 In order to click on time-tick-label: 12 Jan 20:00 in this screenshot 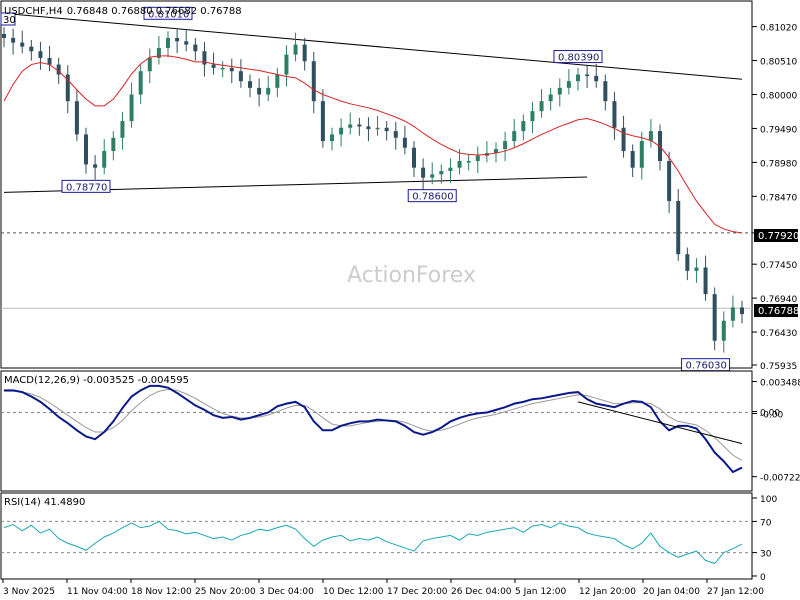, I will do `click(607, 592)`.